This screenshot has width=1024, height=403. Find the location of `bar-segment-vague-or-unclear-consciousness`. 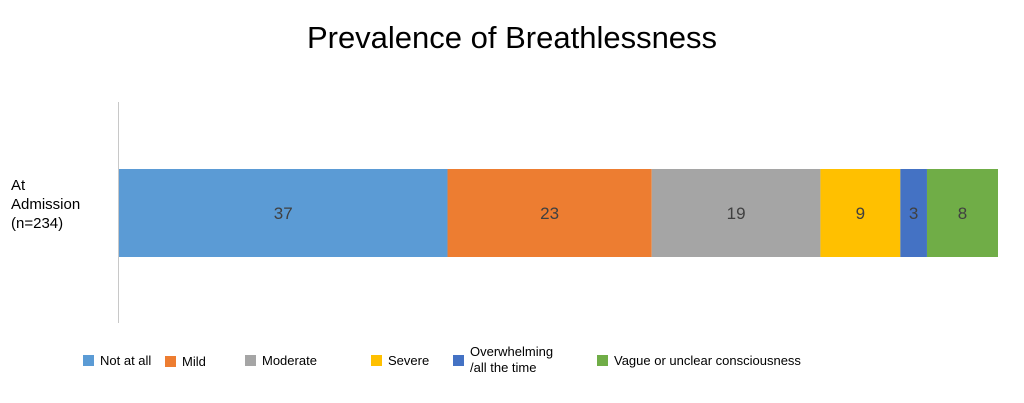

bar-segment-vague-or-unclear-consciousness is located at coordinates (962, 213).